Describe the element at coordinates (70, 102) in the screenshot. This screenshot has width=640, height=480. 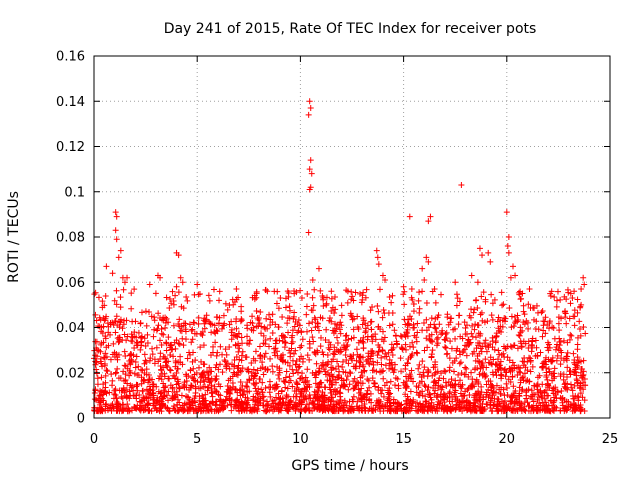
I see `y-tick-label: 0.14` at that location.